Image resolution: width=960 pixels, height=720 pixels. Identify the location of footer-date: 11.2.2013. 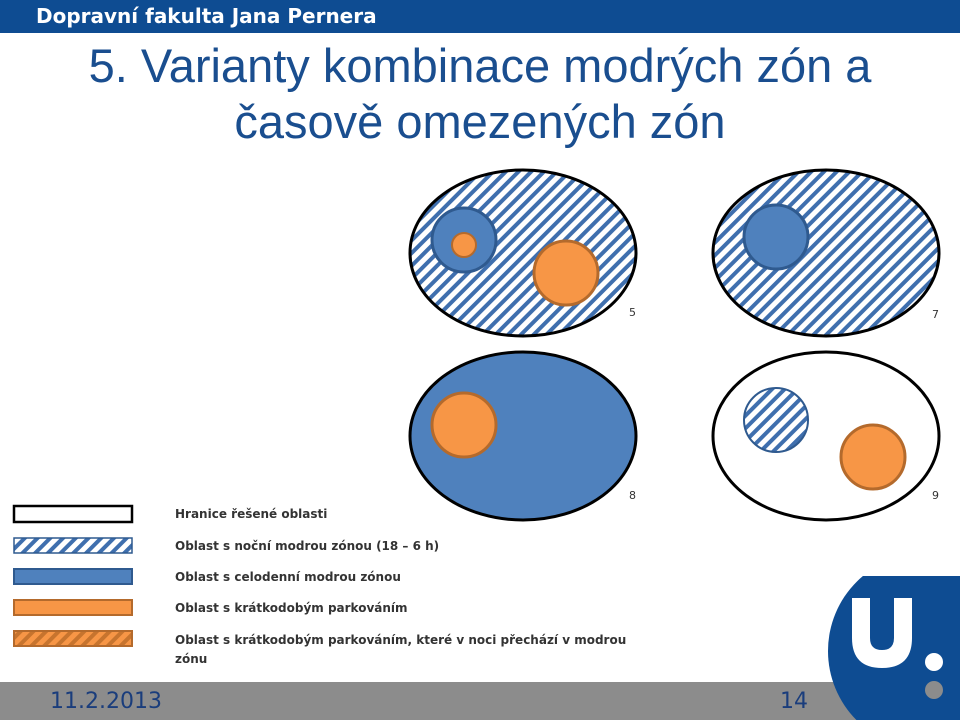
(106, 701).